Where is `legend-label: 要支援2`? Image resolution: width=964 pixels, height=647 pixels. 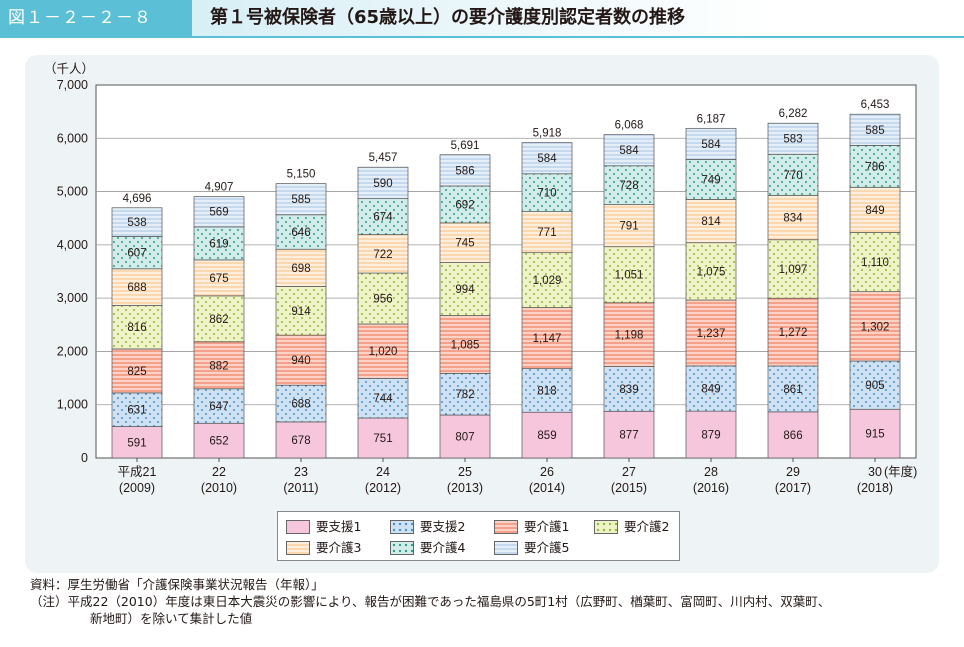
legend-label: 要支援2 is located at coordinates (443, 526).